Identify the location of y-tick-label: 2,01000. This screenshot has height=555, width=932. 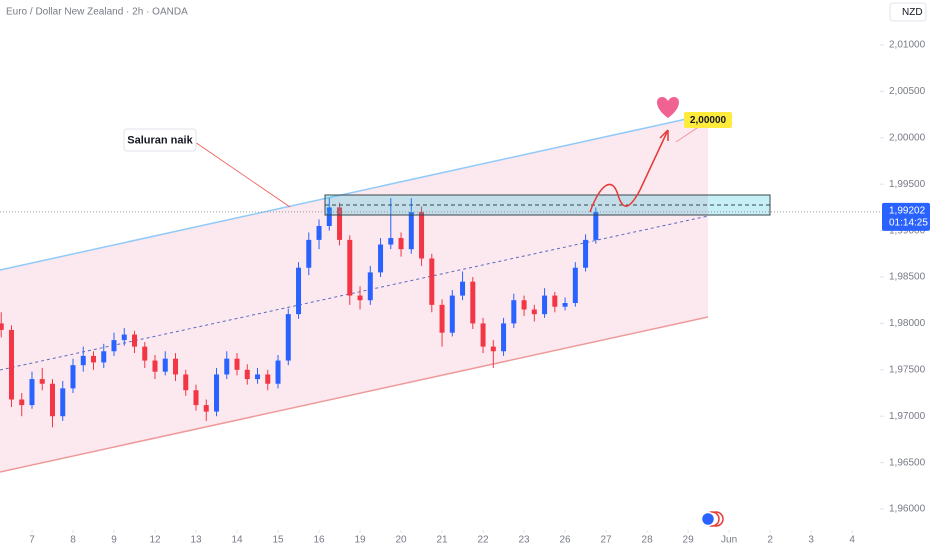
(907, 45).